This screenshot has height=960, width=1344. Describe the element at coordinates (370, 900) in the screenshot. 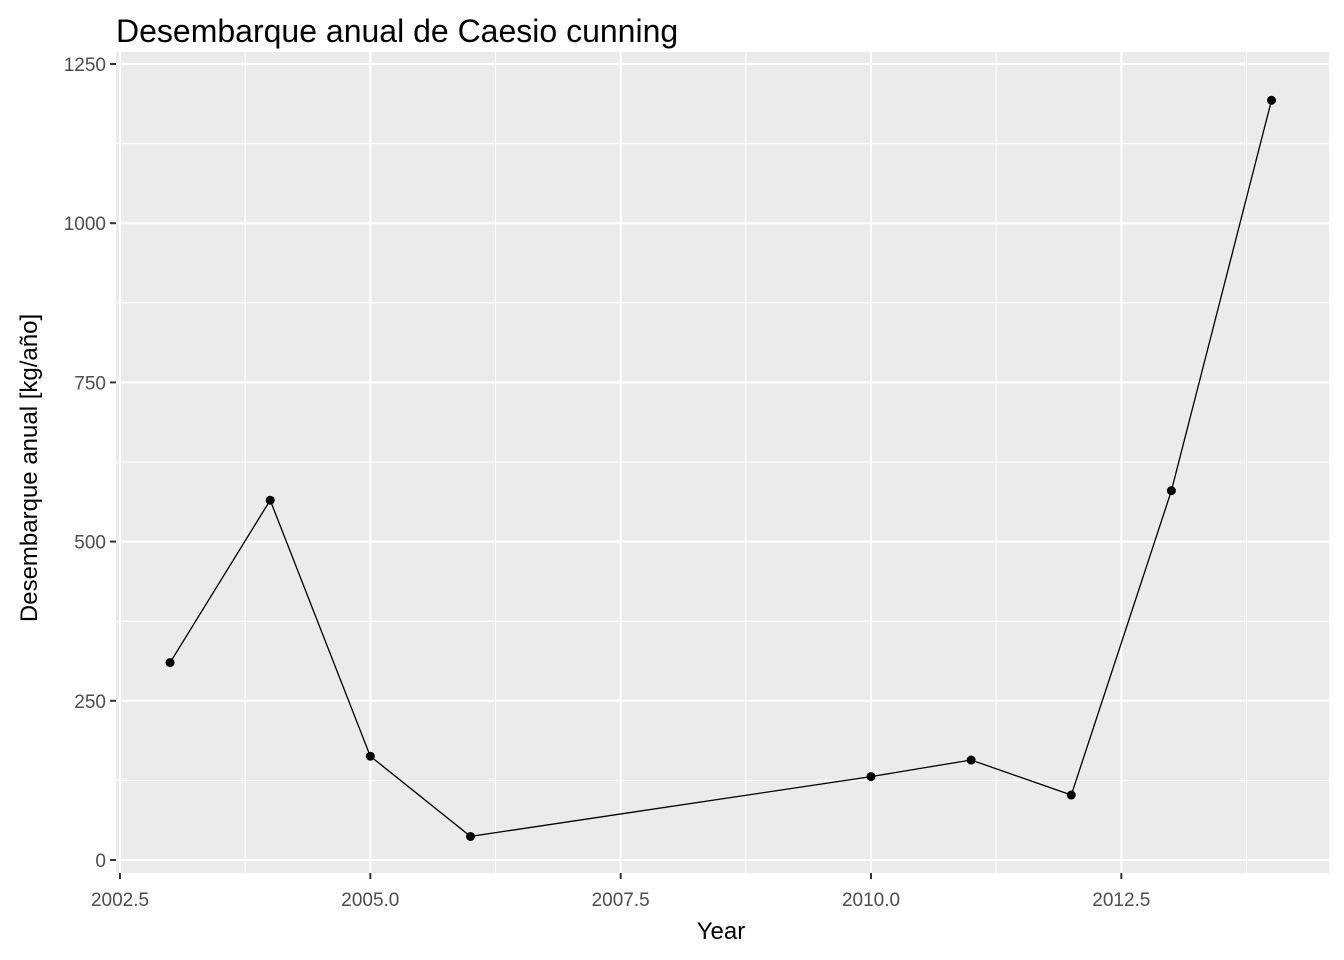

I see `x-tick-label: 2005.0` at that location.